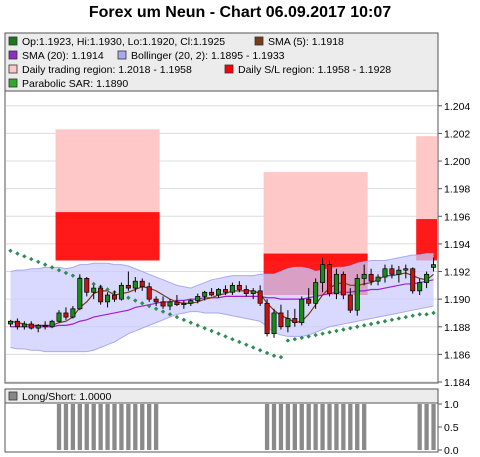 This screenshot has height=457, width=480. I want to click on long-short-panel: Long/Short: 1.0000 1.0 0.5 0.0, so click(231, 422).